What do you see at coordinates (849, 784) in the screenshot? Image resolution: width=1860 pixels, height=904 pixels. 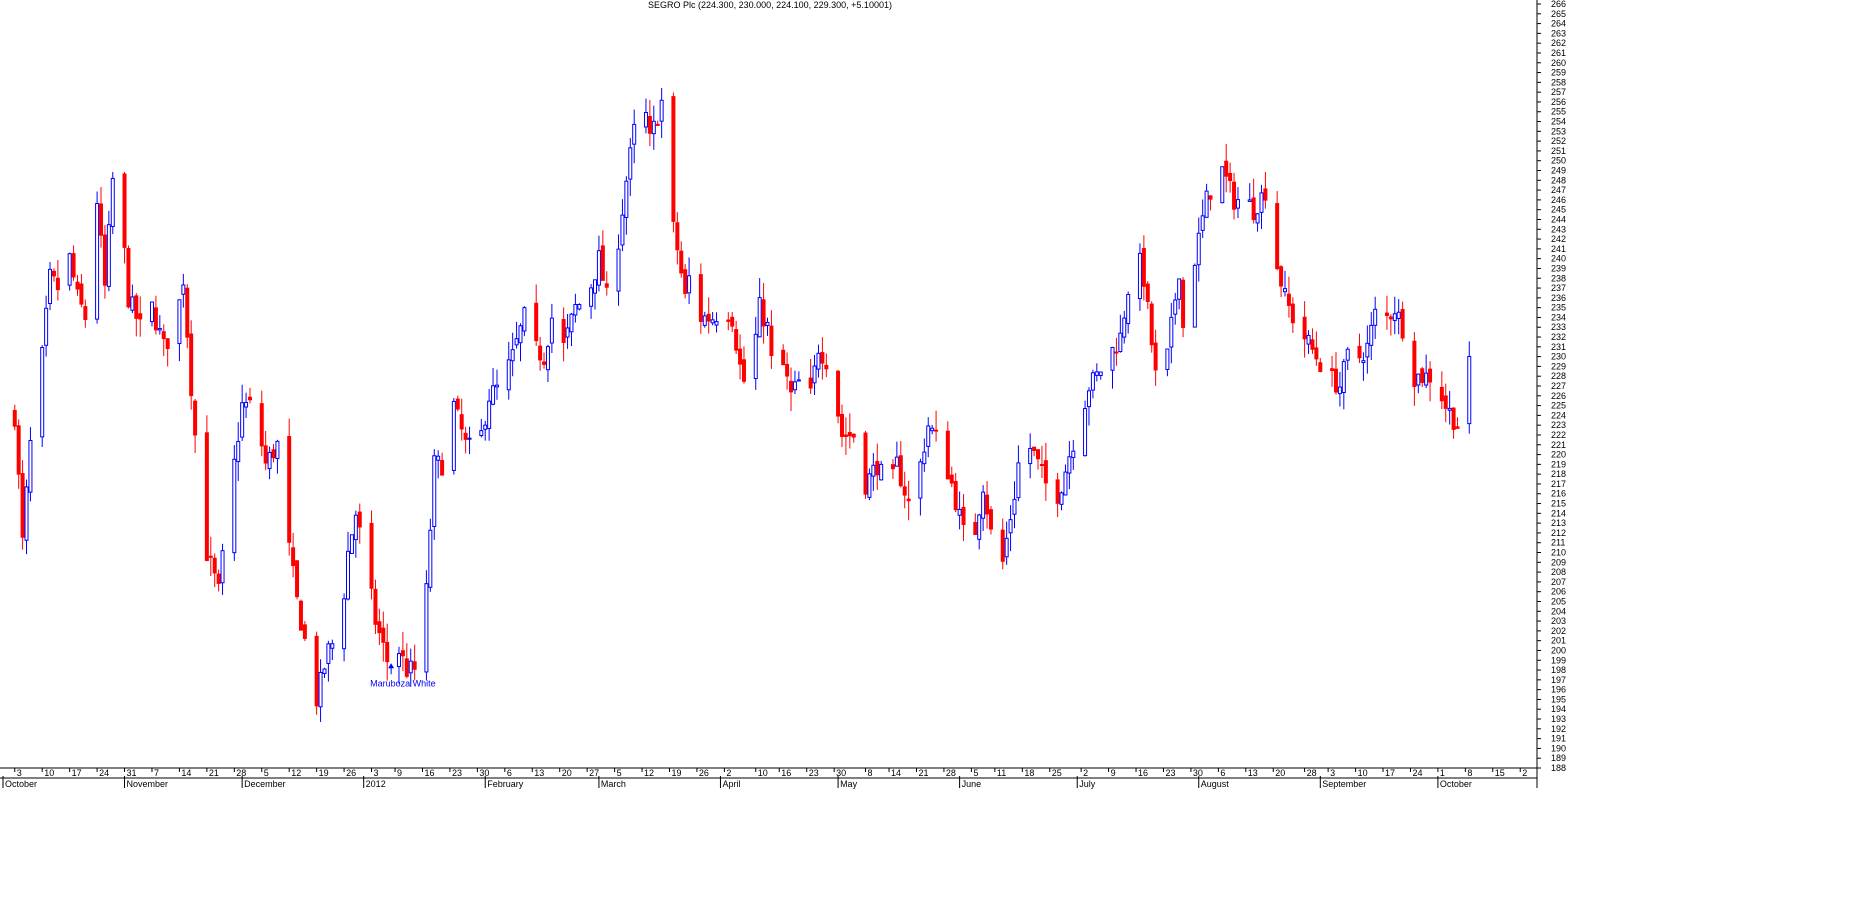 I see `month-label: May` at bounding box center [849, 784].